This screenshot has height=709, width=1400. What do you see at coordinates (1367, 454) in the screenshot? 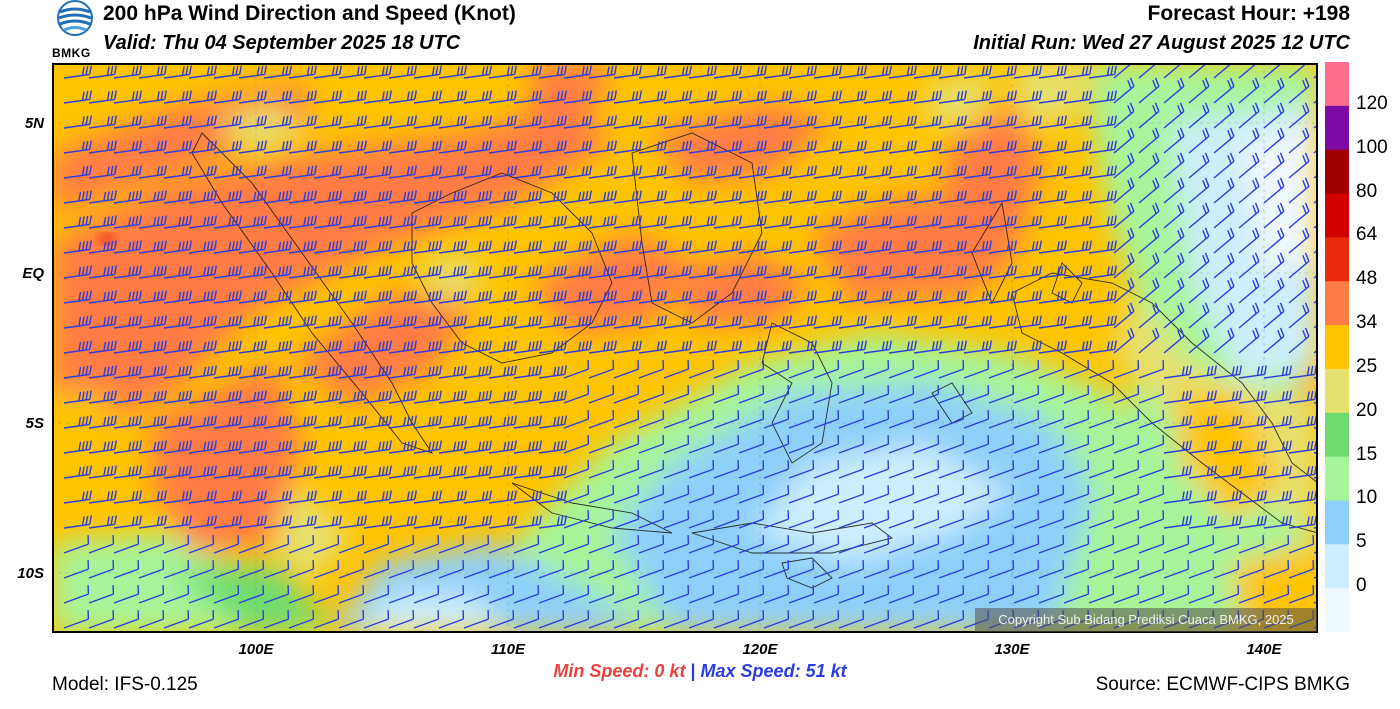
I see `colorbar-label: 15` at bounding box center [1367, 454].